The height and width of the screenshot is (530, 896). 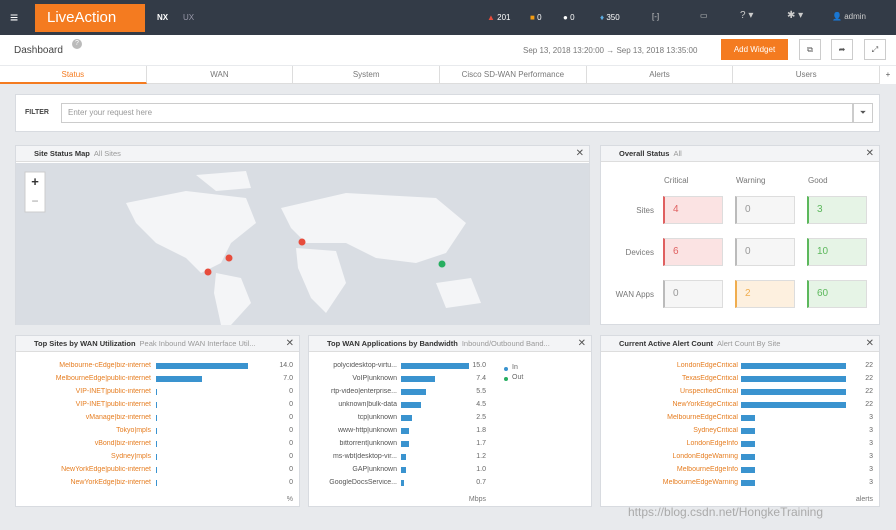 I want to click on legend-entry: Out, so click(x=518, y=377).